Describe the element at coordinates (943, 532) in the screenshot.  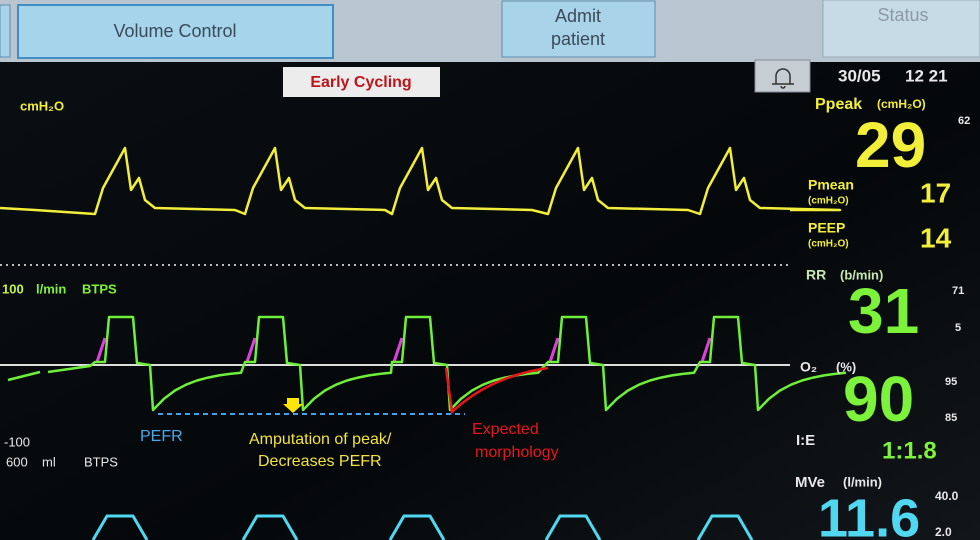
I see `param-limit: 2.0` at that location.